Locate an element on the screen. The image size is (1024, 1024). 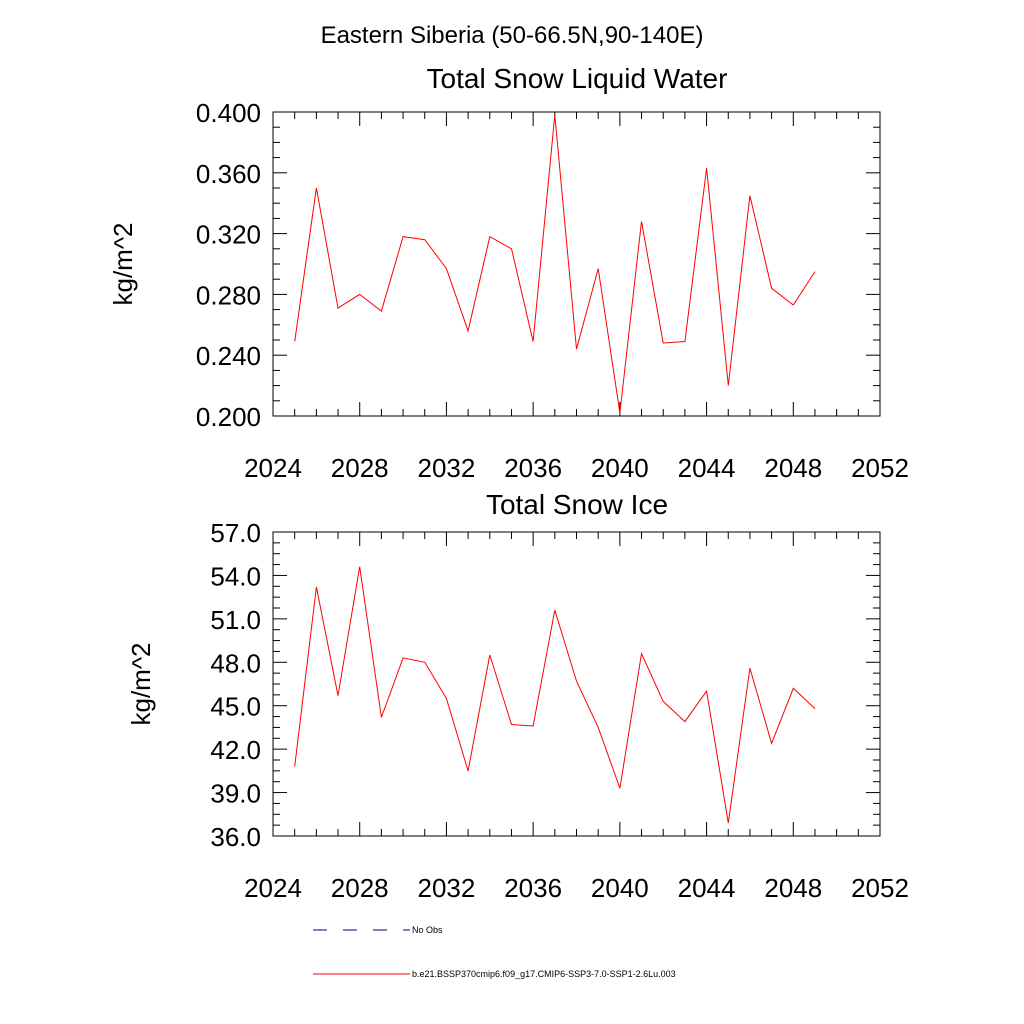
chart-title: Total Snow Liquid Water is located at coordinates (577, 78).